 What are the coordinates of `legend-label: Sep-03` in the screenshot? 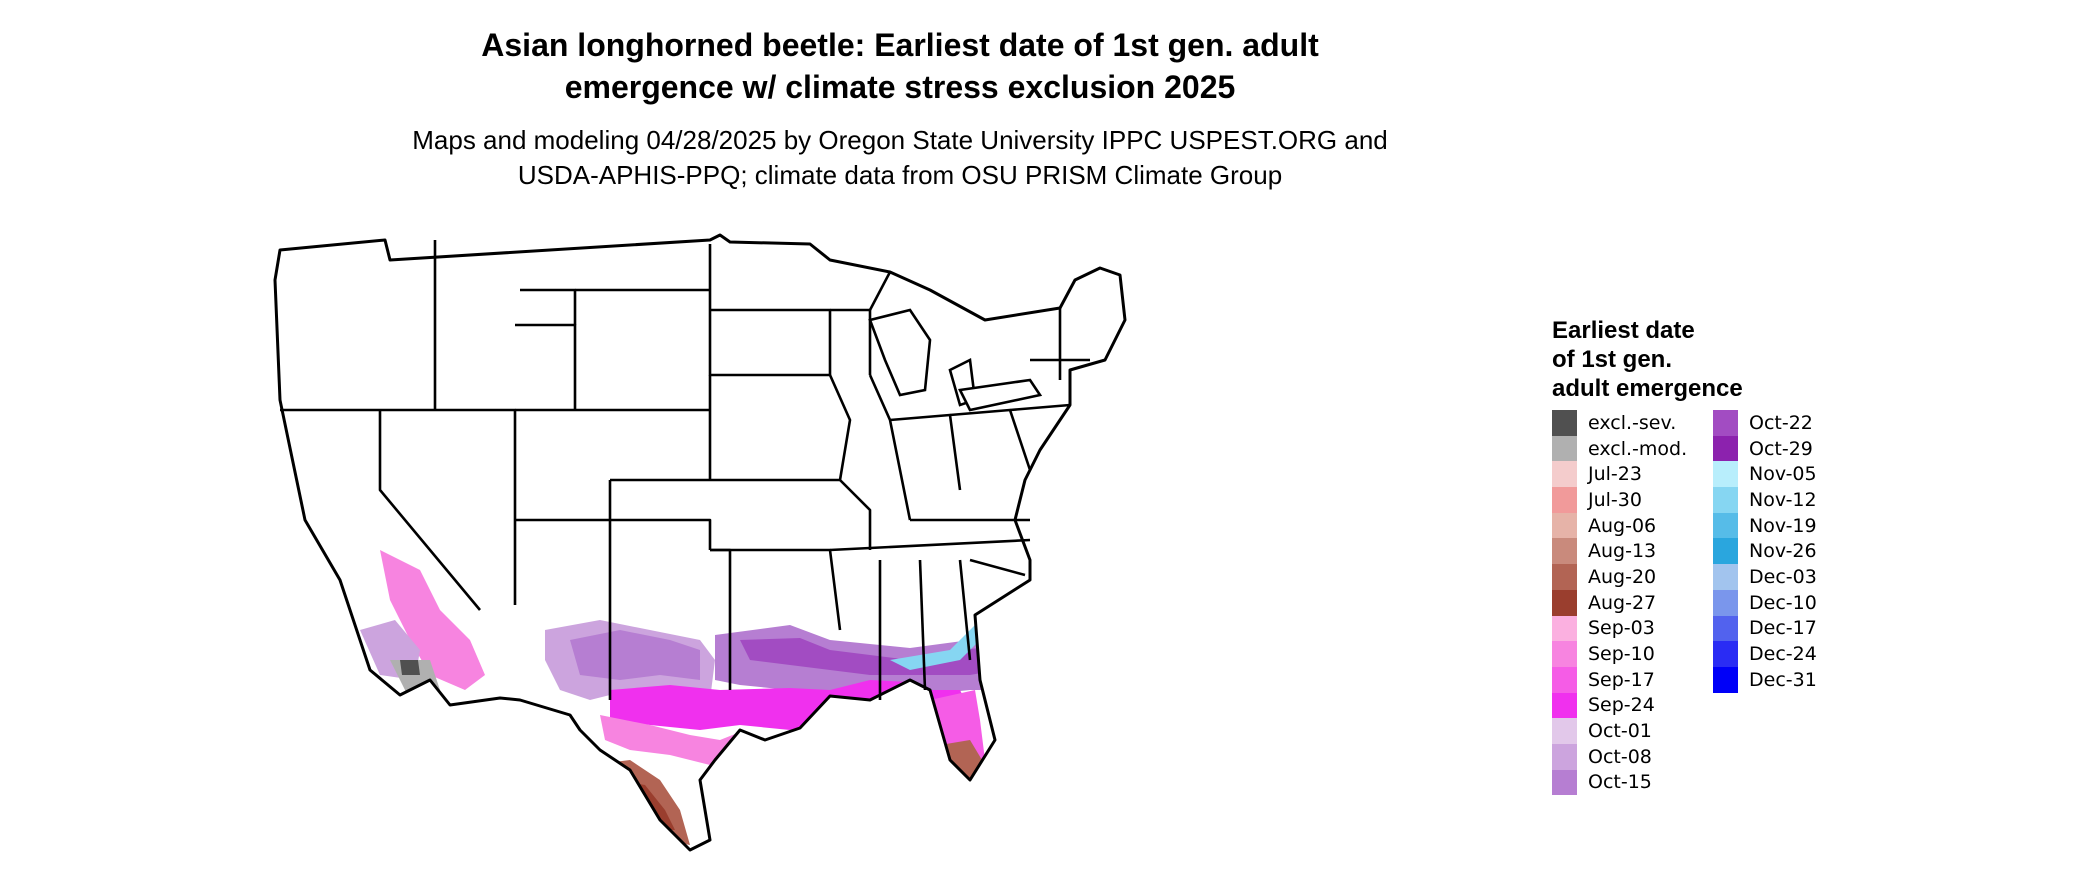 It's located at (1621, 628).